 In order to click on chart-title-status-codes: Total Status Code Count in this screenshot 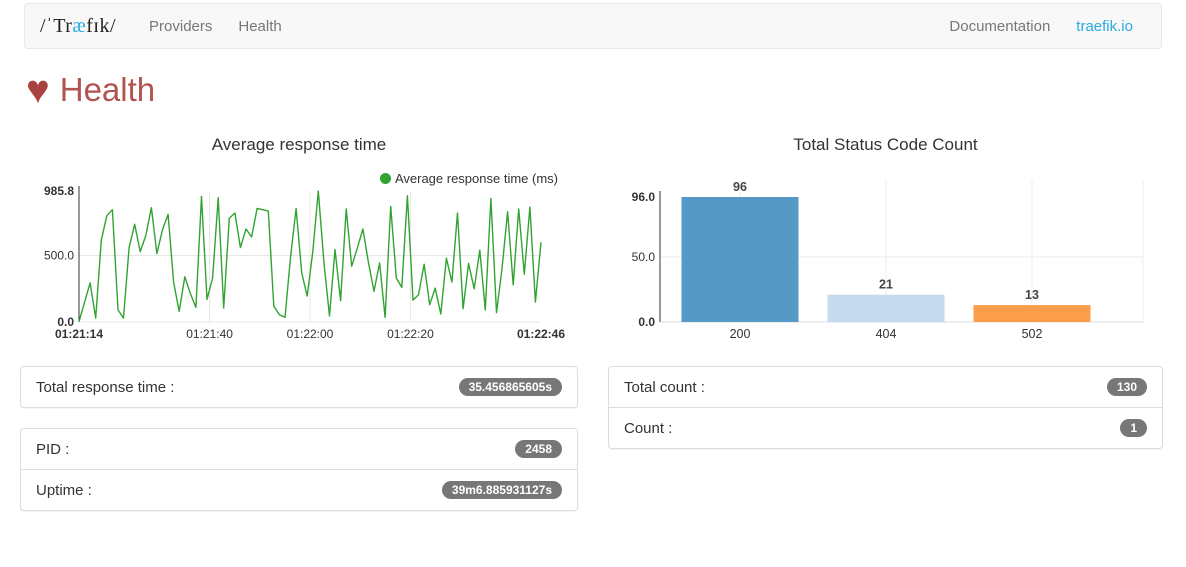, I will do `click(885, 144)`.